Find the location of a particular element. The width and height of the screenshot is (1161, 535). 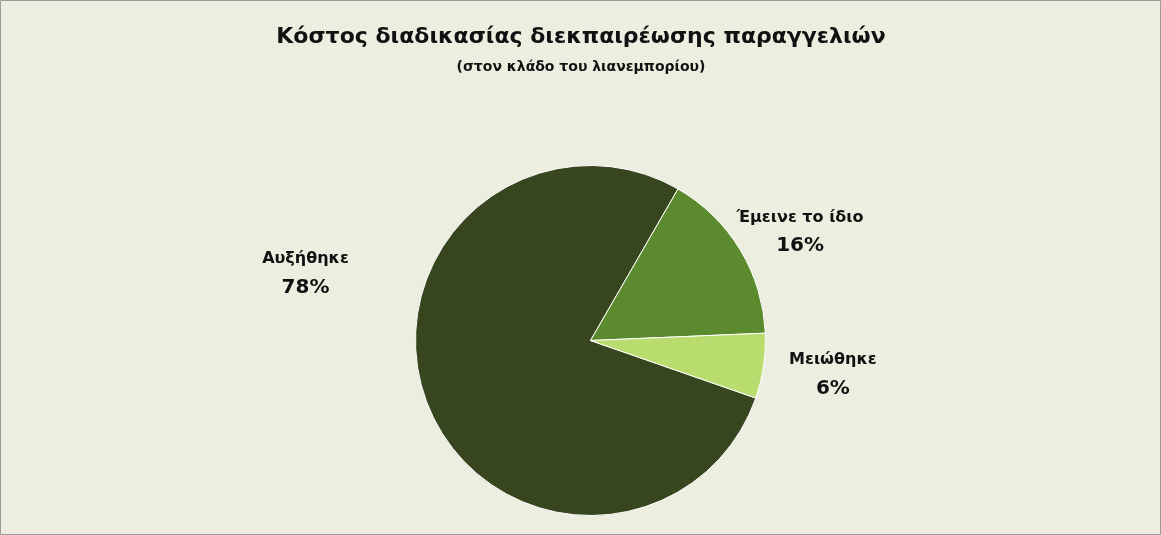

slice-label: Έμεινε το ίδιο is located at coordinates (799, 216).